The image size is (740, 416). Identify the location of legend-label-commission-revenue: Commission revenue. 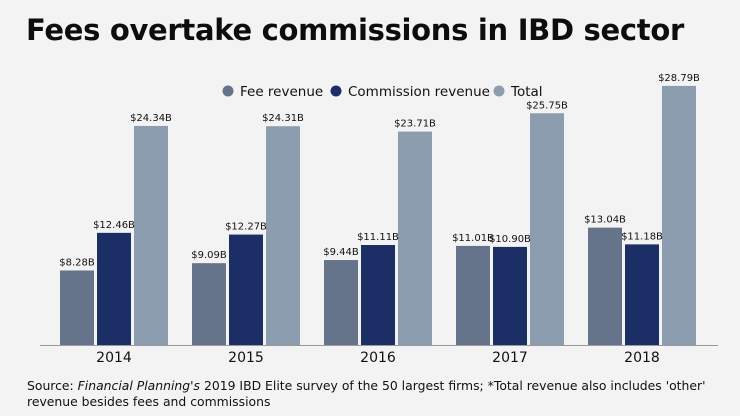
(419, 92).